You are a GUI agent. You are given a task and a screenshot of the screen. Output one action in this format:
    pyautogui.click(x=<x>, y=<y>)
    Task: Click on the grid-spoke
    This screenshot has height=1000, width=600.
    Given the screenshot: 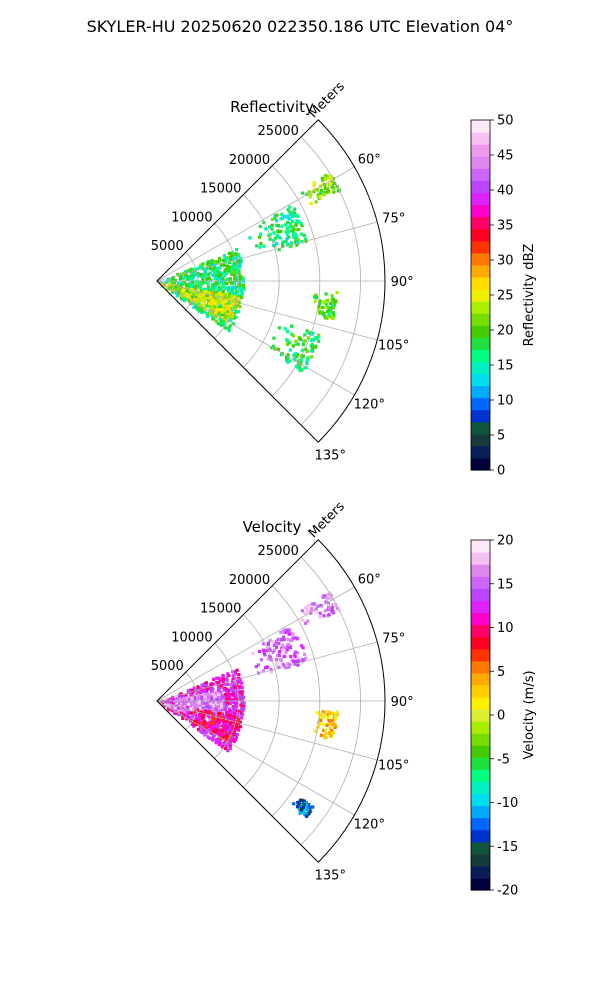 What is the action you would take?
    pyautogui.click(x=255, y=644)
    